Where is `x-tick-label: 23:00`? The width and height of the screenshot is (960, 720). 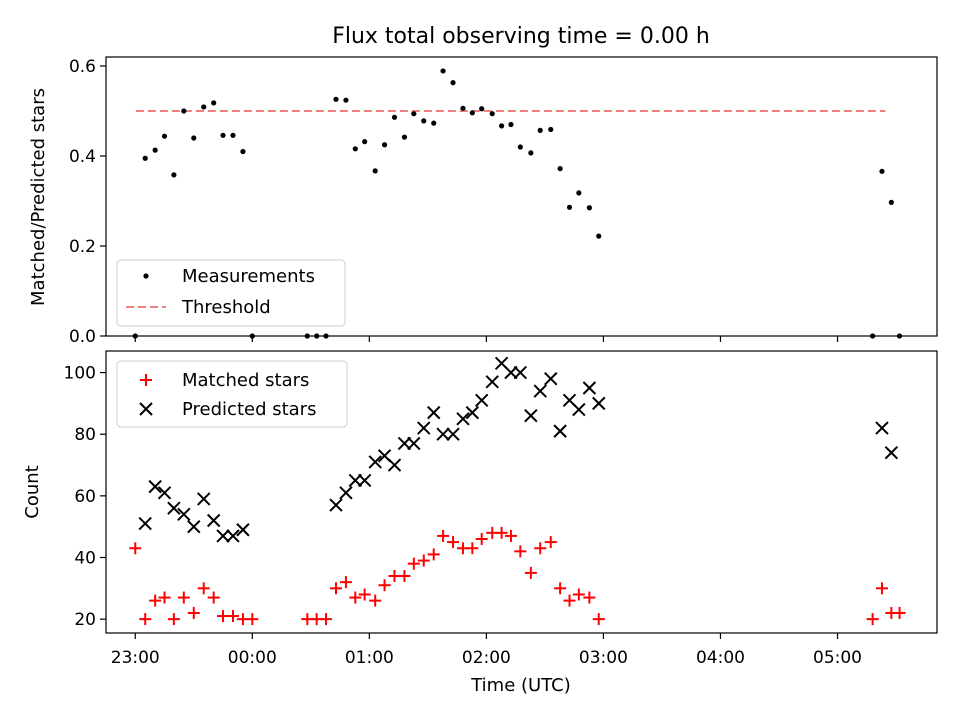 x-tick-label: 23:00 is located at coordinates (135, 658).